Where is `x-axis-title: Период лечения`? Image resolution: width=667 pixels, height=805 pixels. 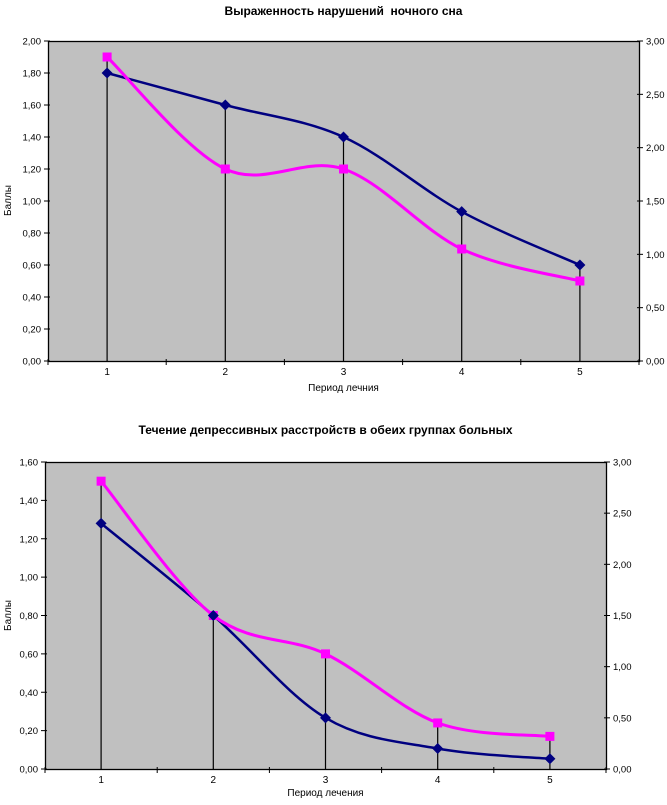 x-axis-title: Период лечения is located at coordinates (325, 793).